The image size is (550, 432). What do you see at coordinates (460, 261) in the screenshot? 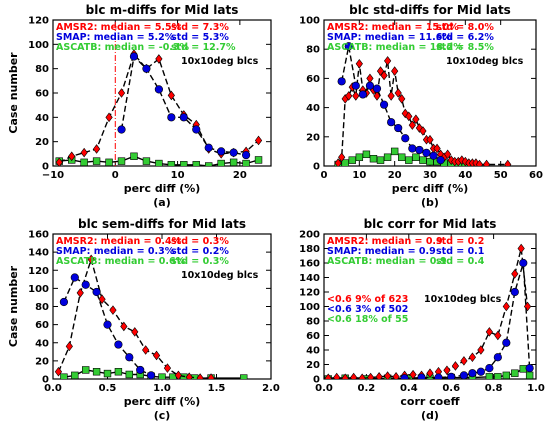
I see `stat-std-ascatb: std = 0.4` at bounding box center [460, 261].